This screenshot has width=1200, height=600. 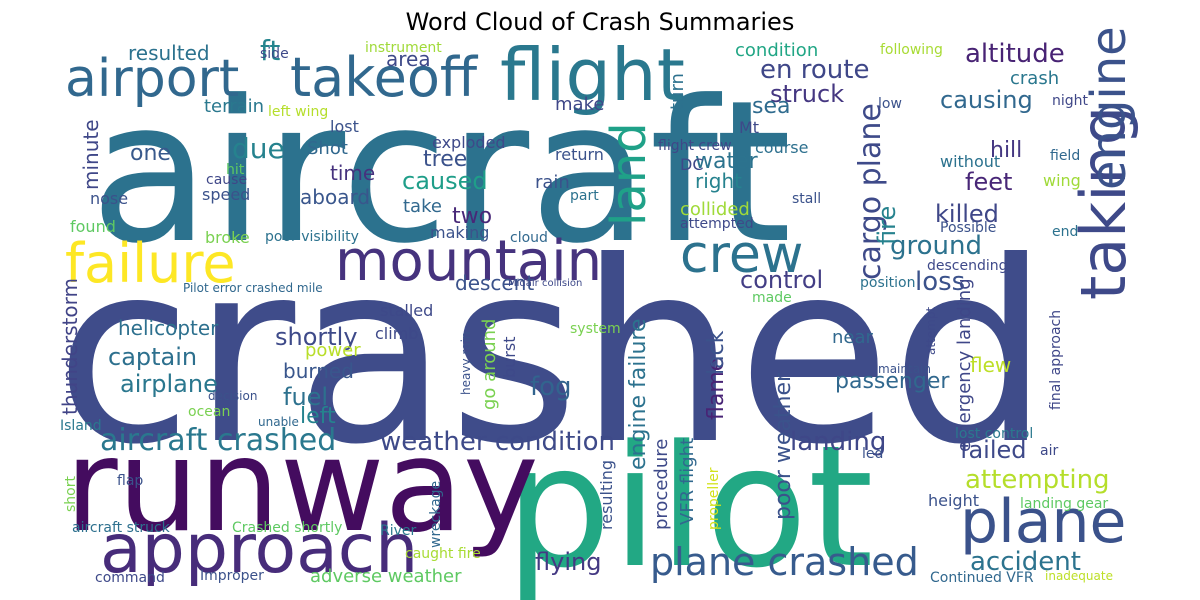 What do you see at coordinates (81, 426) in the screenshot?
I see `word-cloud-word: Island` at bounding box center [81, 426].